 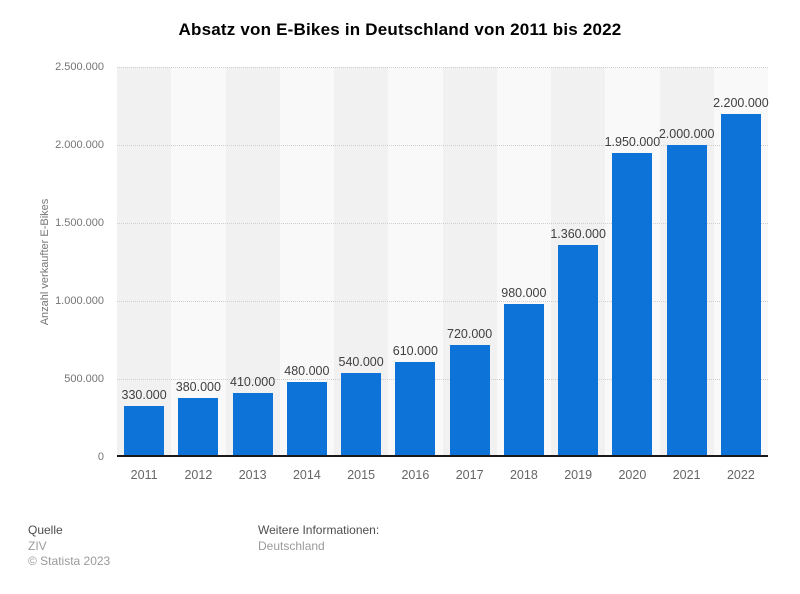 What do you see at coordinates (442, 379) in the screenshot?
I see `gridline-500.000` at bounding box center [442, 379].